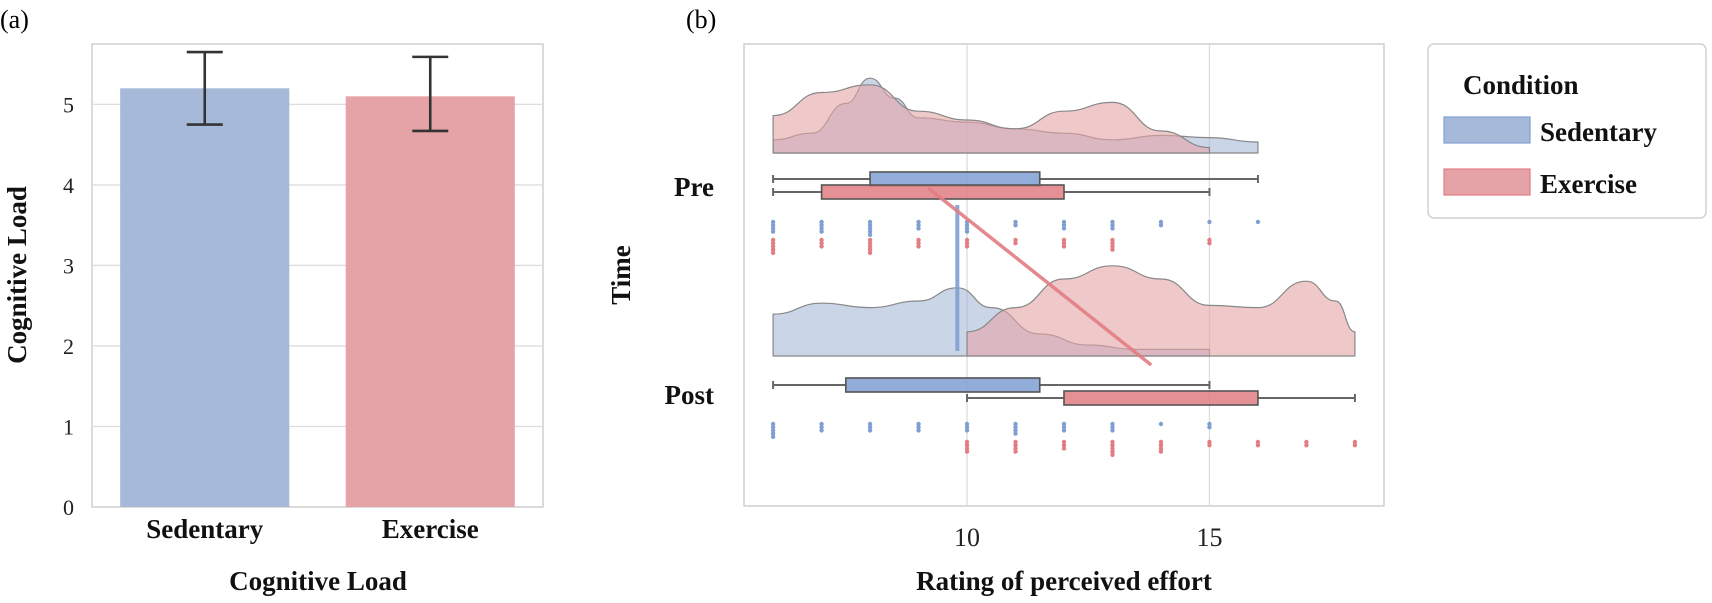  I want to click on error-bar-exercise, so click(430, 94).